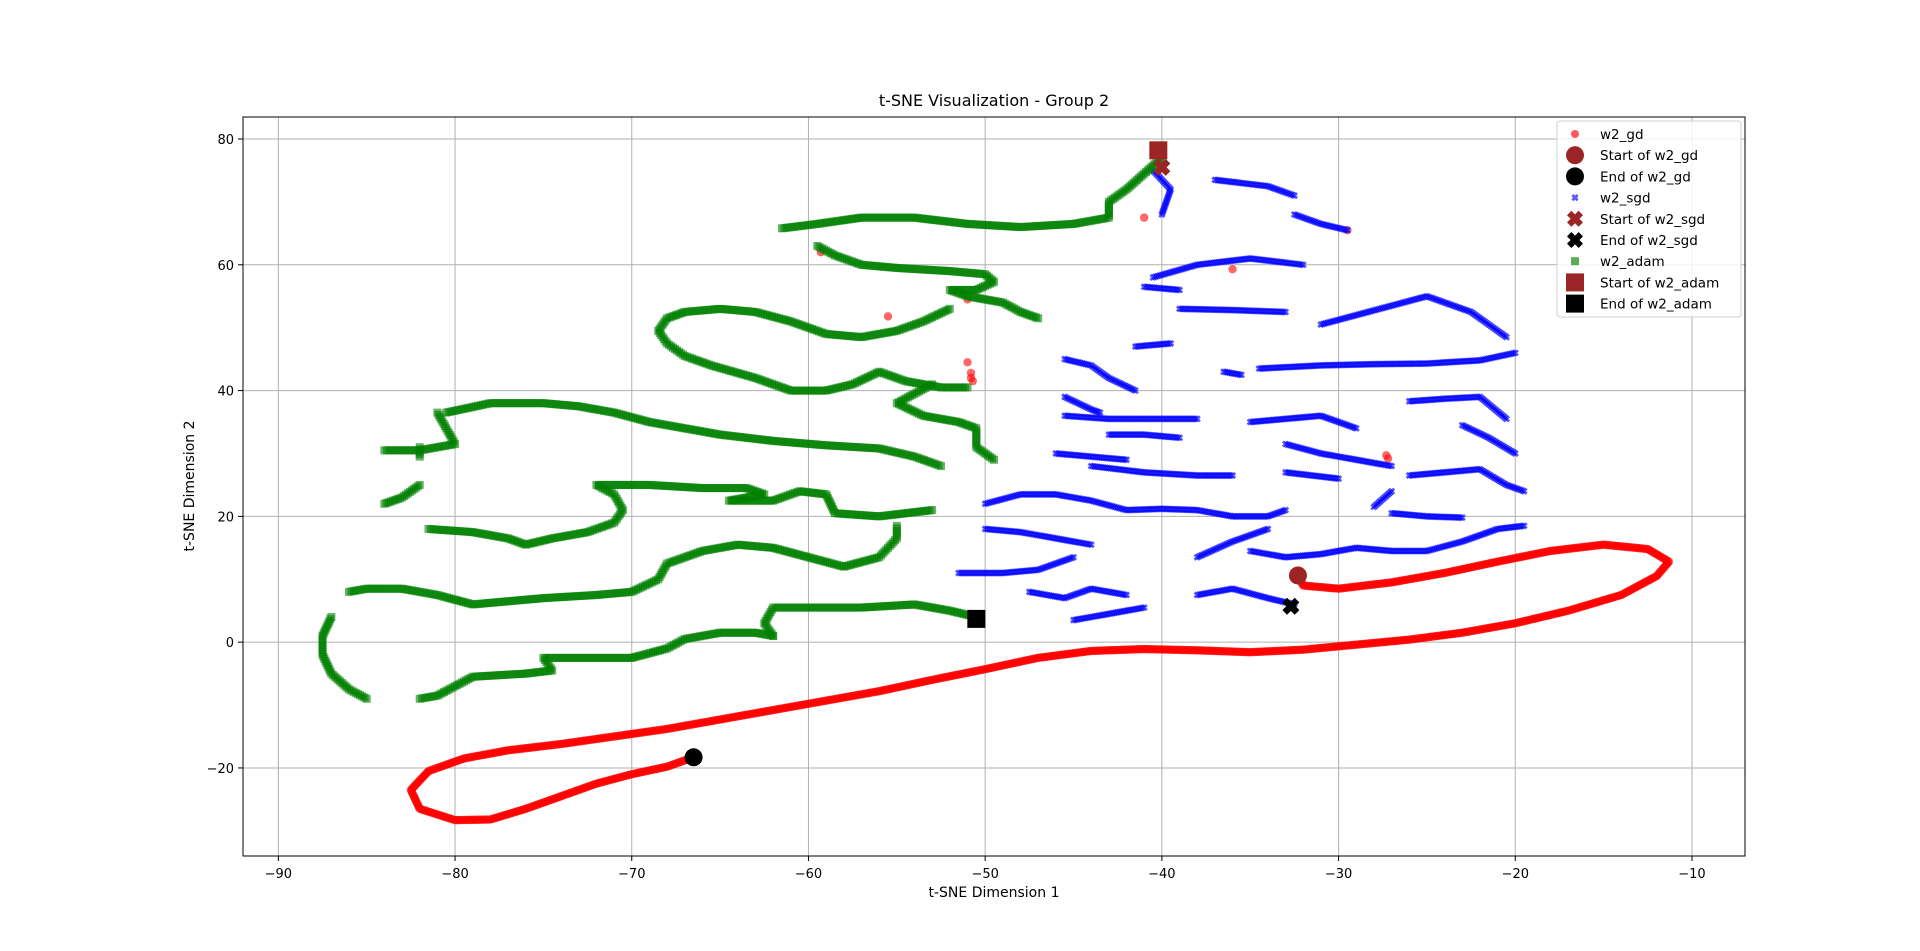 This screenshot has width=1920, height=951. Describe the element at coordinates (1515, 874) in the screenshot. I see `x-tick-label: −20` at that location.